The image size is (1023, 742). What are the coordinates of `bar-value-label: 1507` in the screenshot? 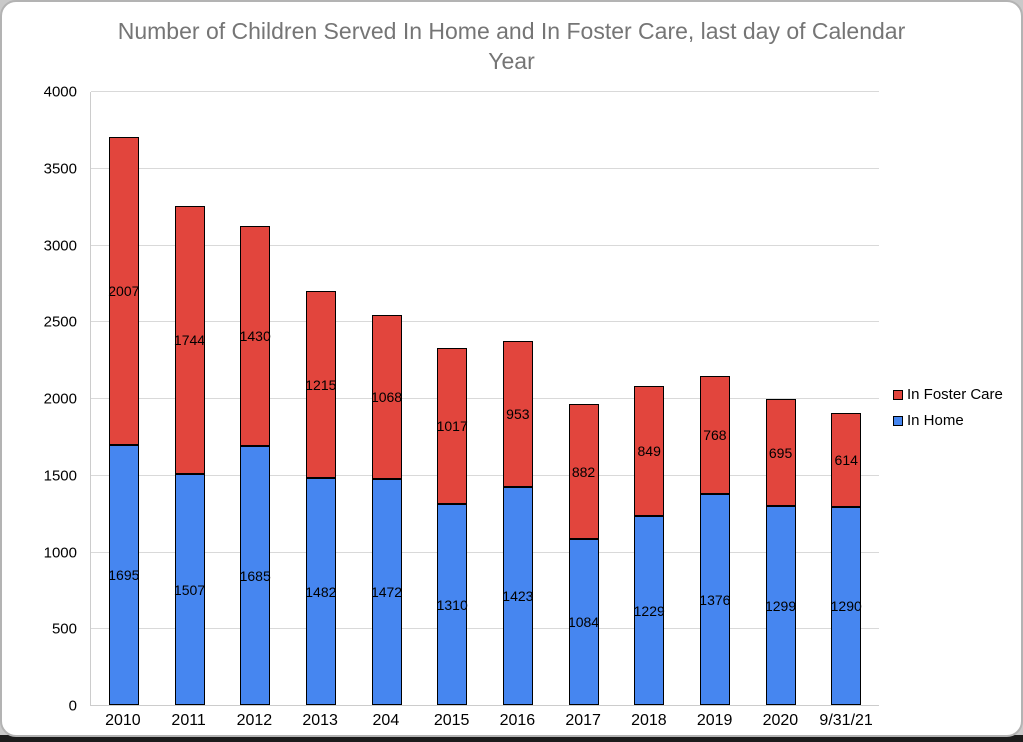 It's located at (189, 589).